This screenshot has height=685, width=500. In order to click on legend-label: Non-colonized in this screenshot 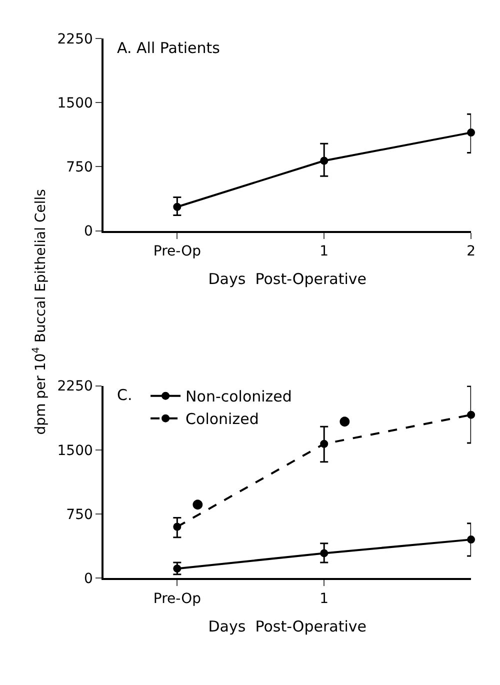, I will do `click(239, 397)`.